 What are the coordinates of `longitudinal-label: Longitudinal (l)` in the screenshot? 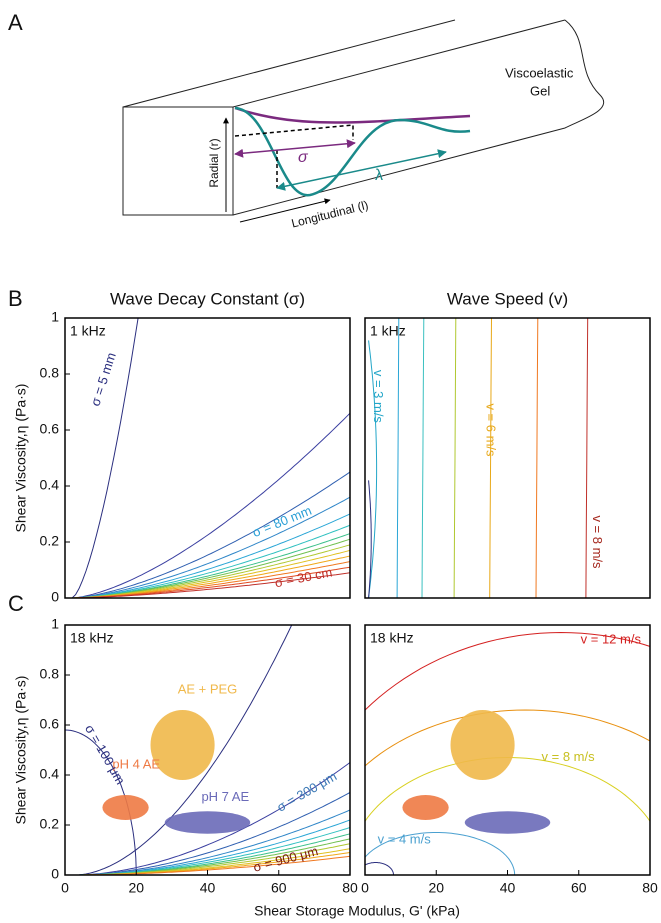 It's located at (330, 214).